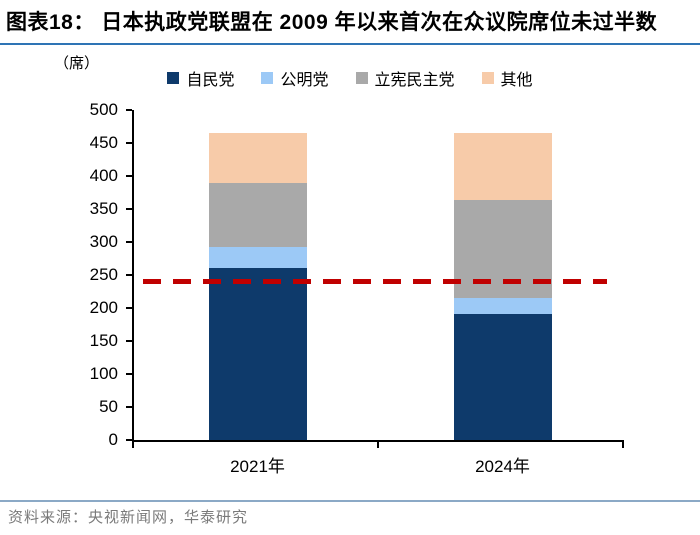 The image size is (700, 535). I want to click on x-category-label: 2024年, so click(502, 466).